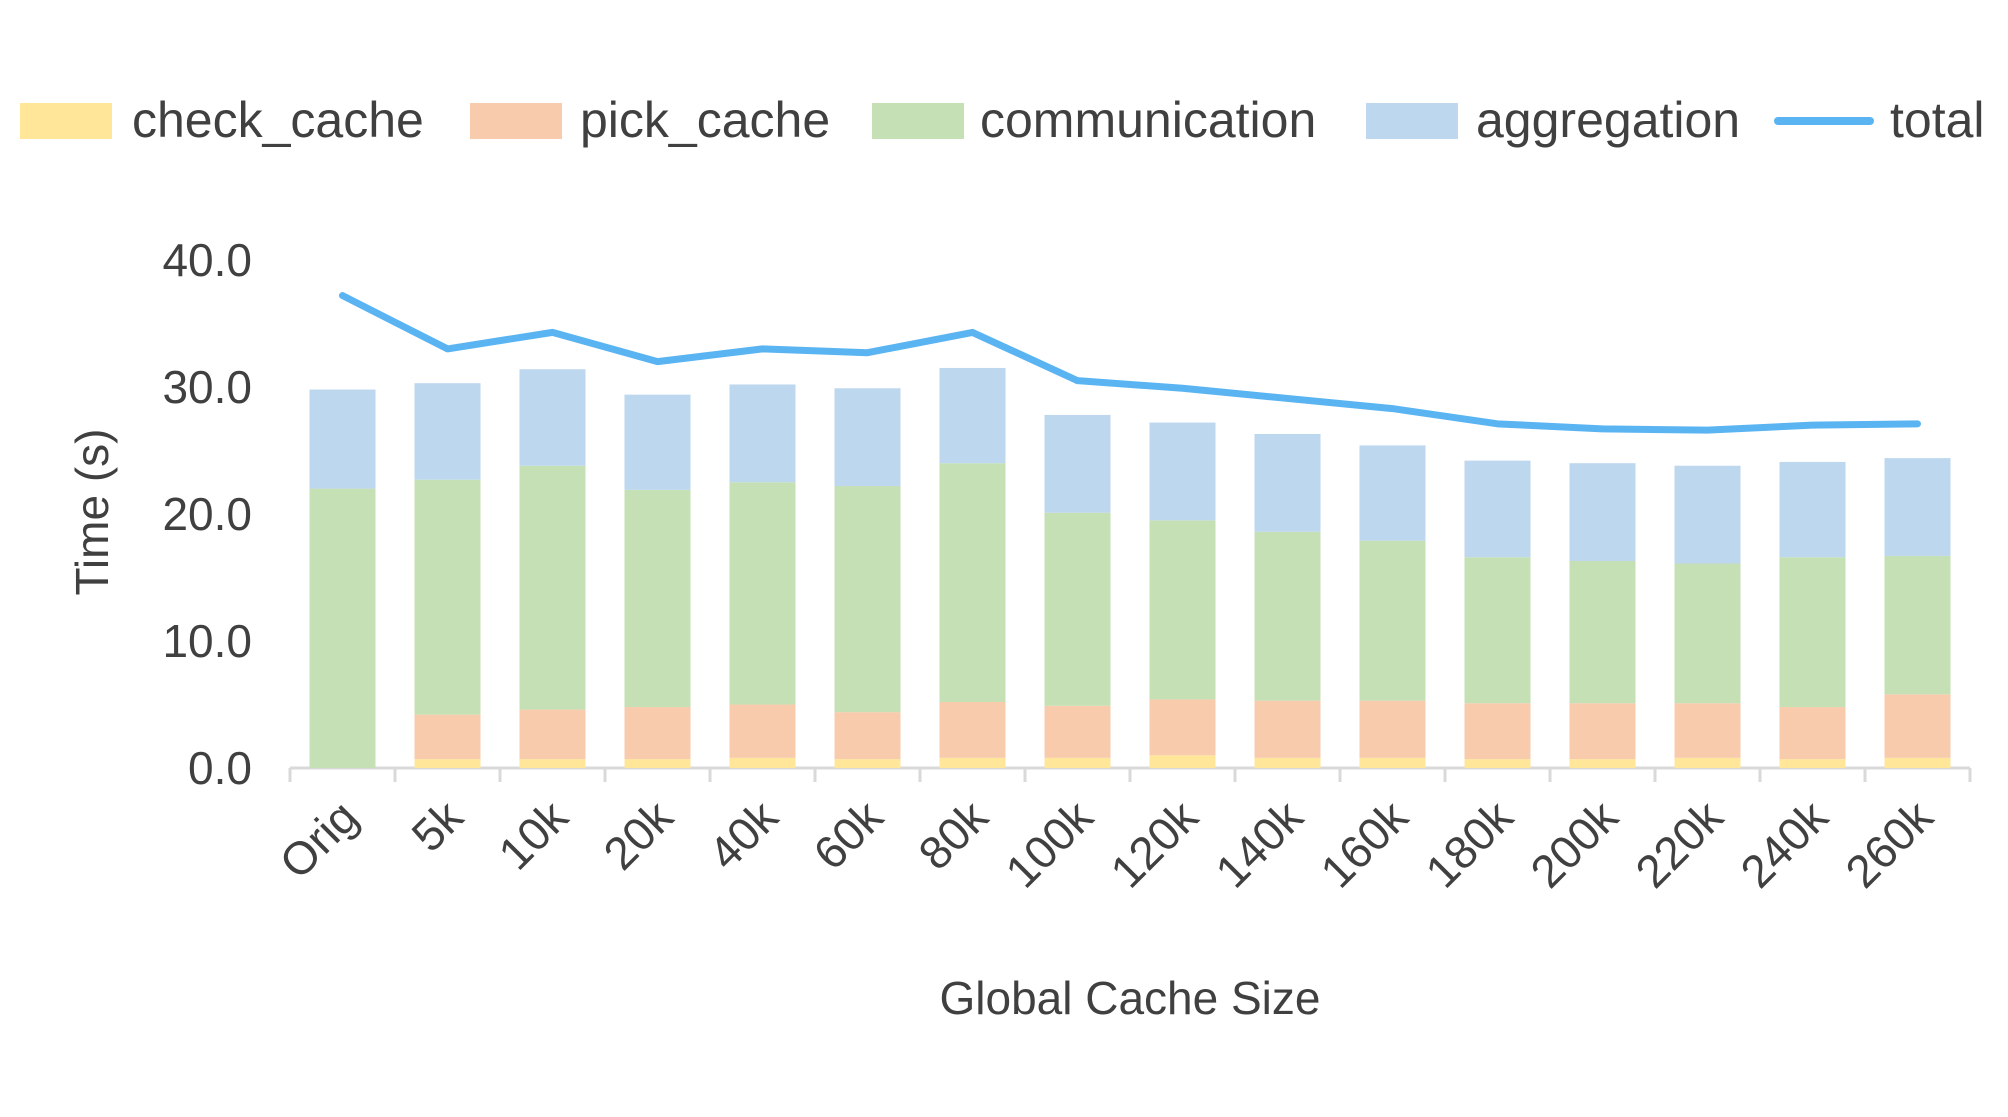 This screenshot has width=2008, height=1117. Describe the element at coordinates (92, 512) in the screenshot. I see `y-axis-title: Time (s)` at that location.